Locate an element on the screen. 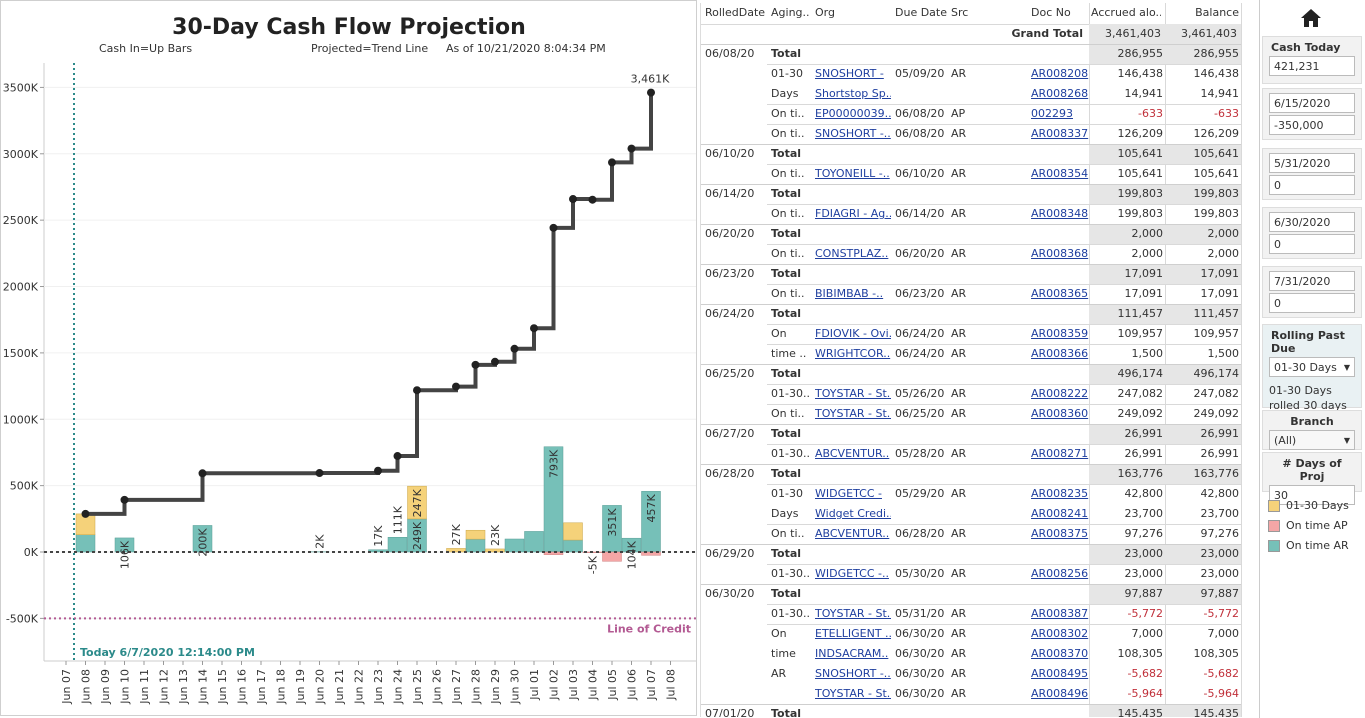 This screenshot has height=718, width=1365. cell-aging: Total is located at coordinates (786, 53).